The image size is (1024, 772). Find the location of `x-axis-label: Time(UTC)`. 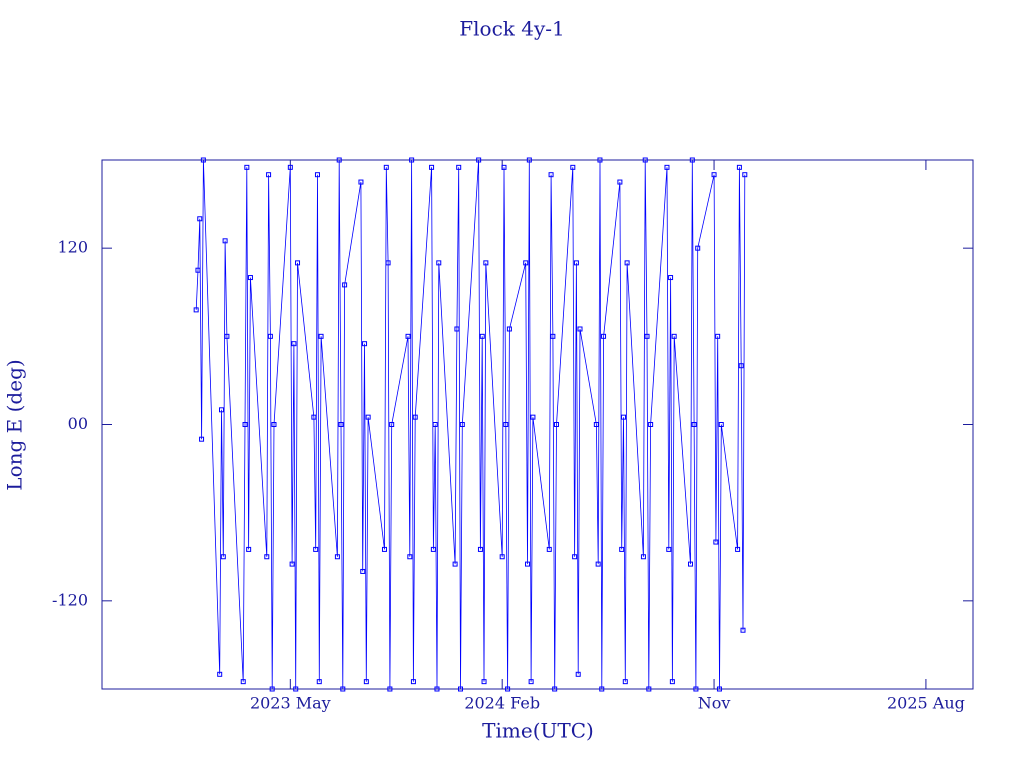

x-axis-label: Time(UTC) is located at coordinates (538, 731).